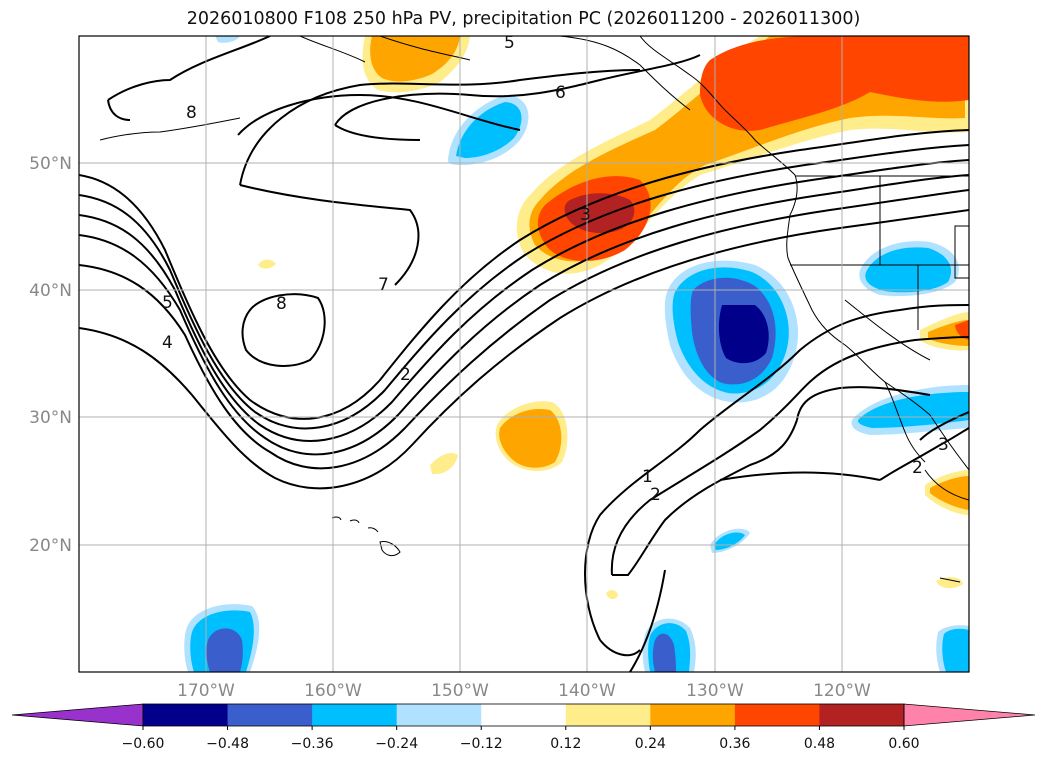 This screenshot has height=765, width=1047. What do you see at coordinates (143, 744) in the screenshot?
I see `colorbar-tick-label: −0.60` at bounding box center [143, 744].